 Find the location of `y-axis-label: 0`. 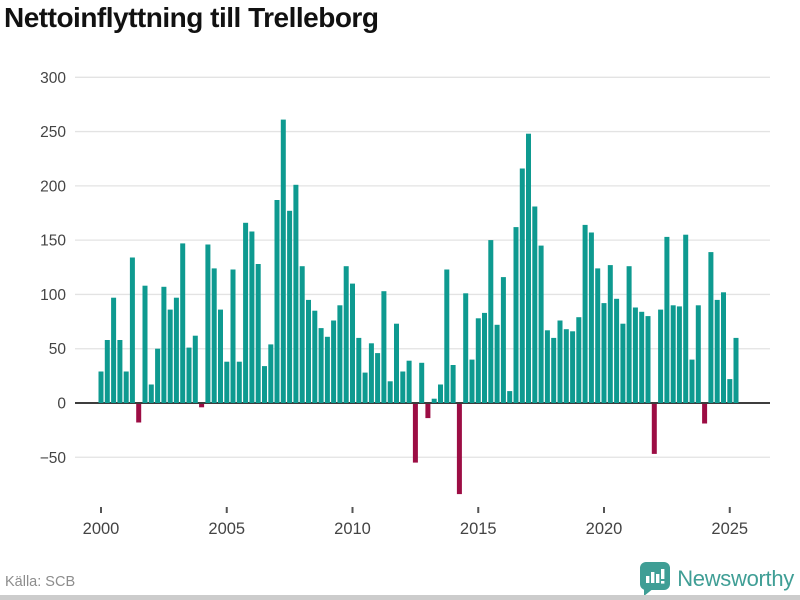

y-axis-label: 0 is located at coordinates (61, 404).